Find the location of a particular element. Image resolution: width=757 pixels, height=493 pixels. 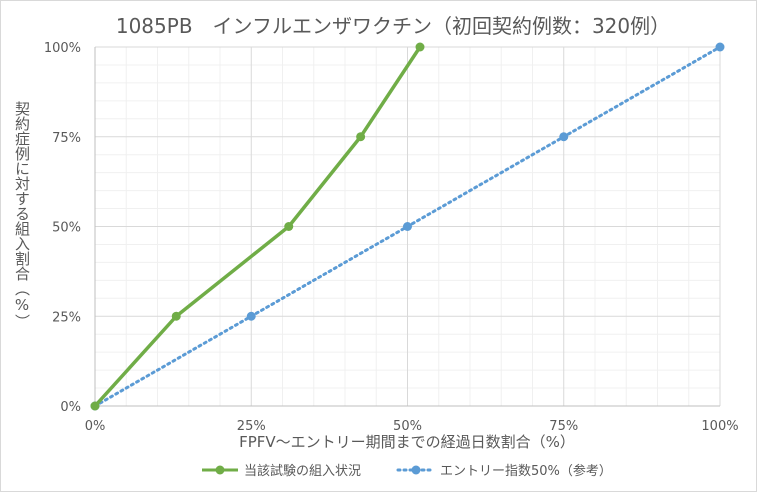

legend-marker-reference is located at coordinates (416, 470).